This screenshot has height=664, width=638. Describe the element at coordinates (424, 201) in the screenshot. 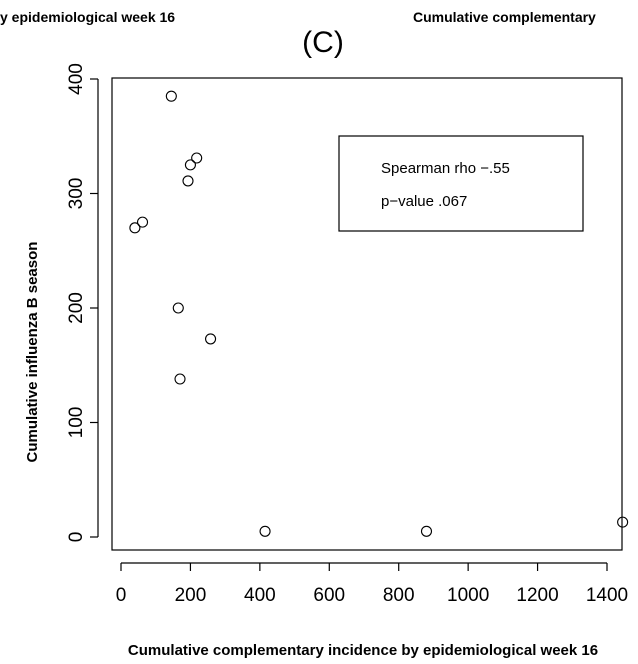

I see `legend-line-pvalue: p−value .067` at that location.